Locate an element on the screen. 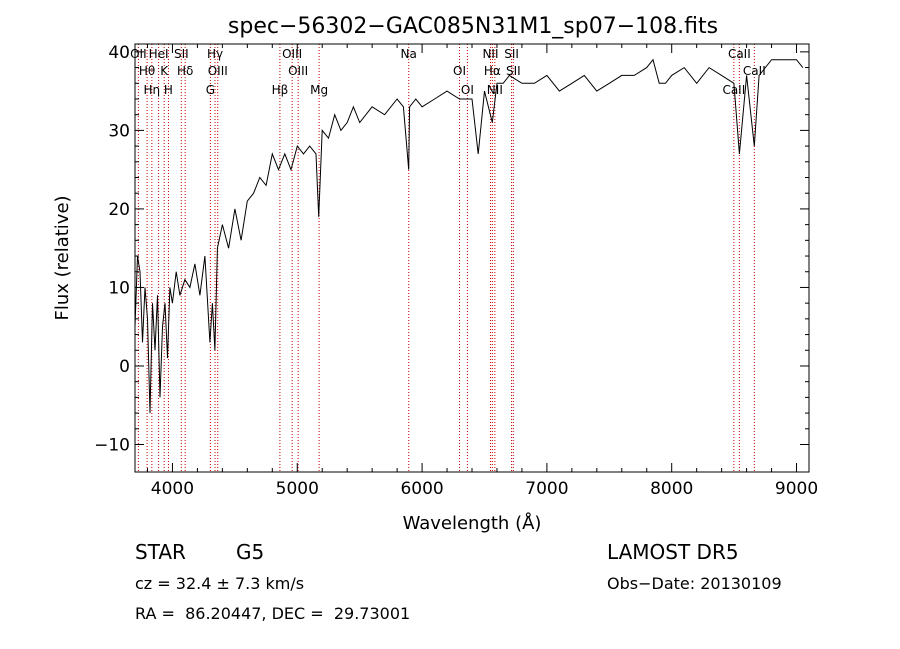  y-tick-label: −10 is located at coordinates (112, 446).